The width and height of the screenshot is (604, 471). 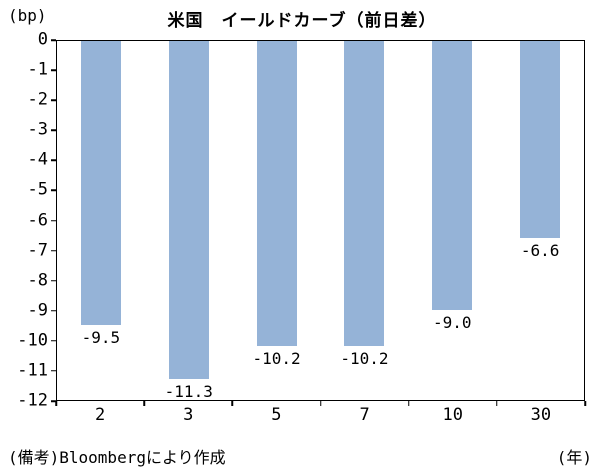 I want to click on x-tick-label: 2, so click(x=100, y=415).